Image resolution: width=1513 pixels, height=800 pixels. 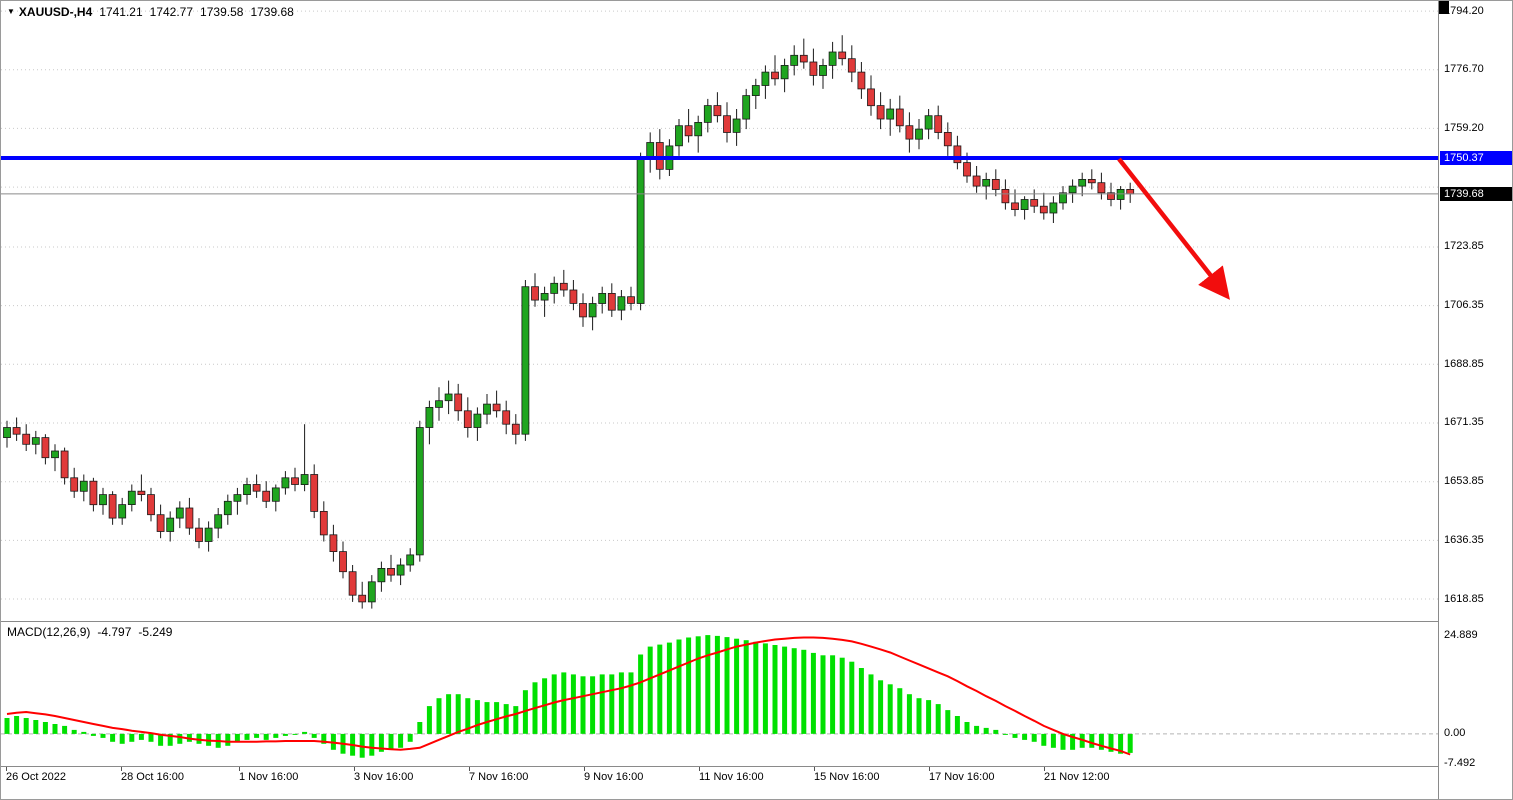 What do you see at coordinates (1464, 246) in the screenshot?
I see `price-axis-label: 1723.85` at bounding box center [1464, 246].